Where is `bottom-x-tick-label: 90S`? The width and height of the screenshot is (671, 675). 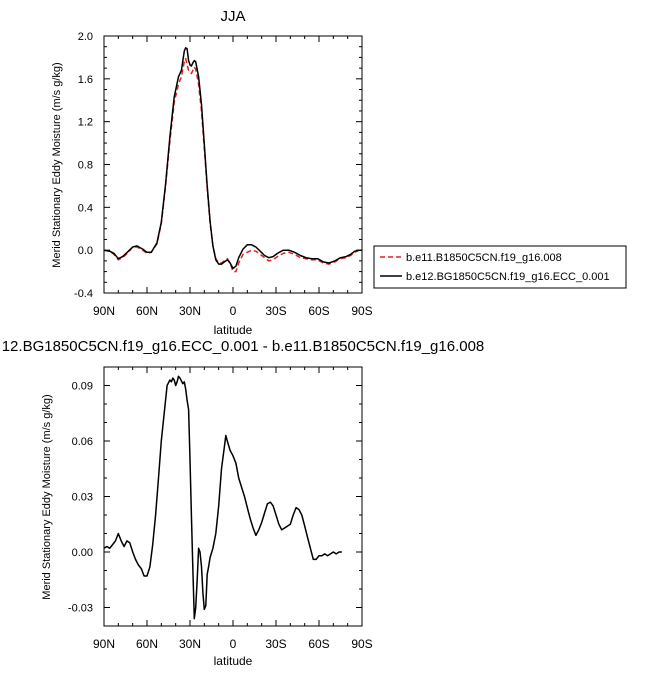
bottom-x-tick-label: 90S is located at coordinates (361, 644).